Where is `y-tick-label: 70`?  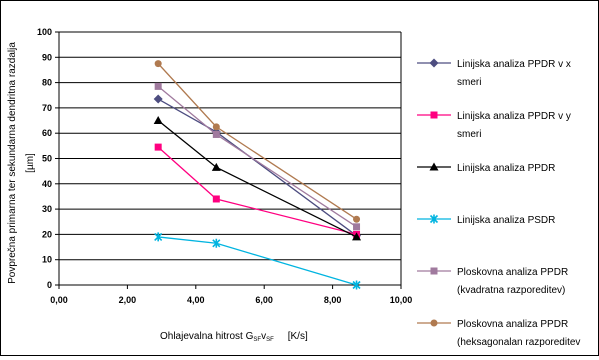 y-tick-label: 70 is located at coordinates (47, 108).